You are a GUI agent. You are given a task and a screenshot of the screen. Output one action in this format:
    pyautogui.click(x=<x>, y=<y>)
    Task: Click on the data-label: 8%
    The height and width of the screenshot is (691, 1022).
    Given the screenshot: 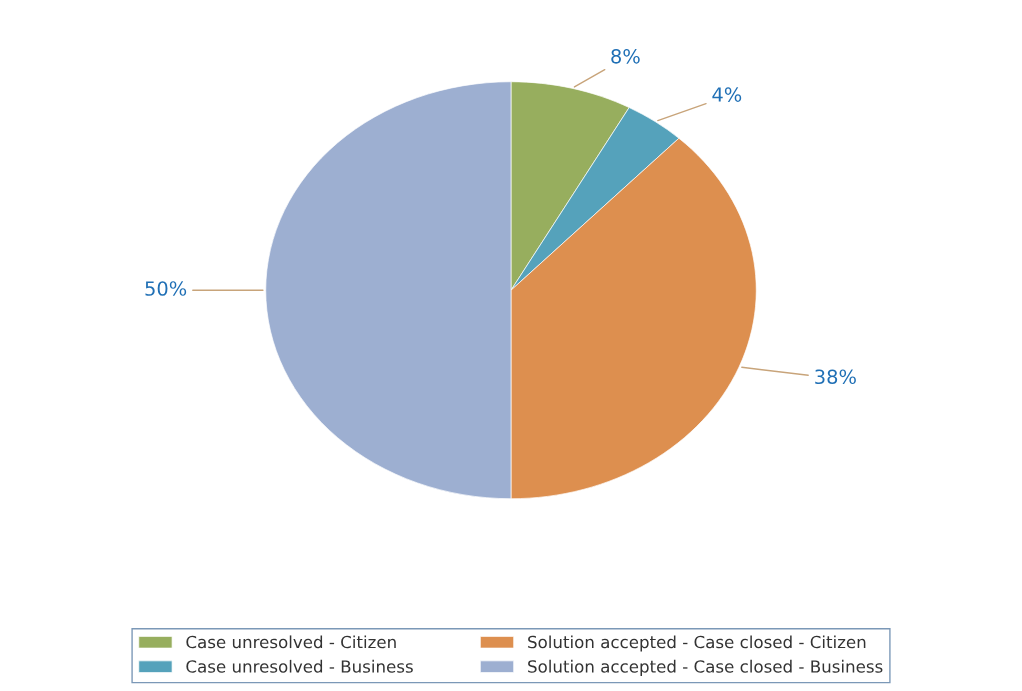 What is the action you would take?
    pyautogui.click(x=625, y=56)
    